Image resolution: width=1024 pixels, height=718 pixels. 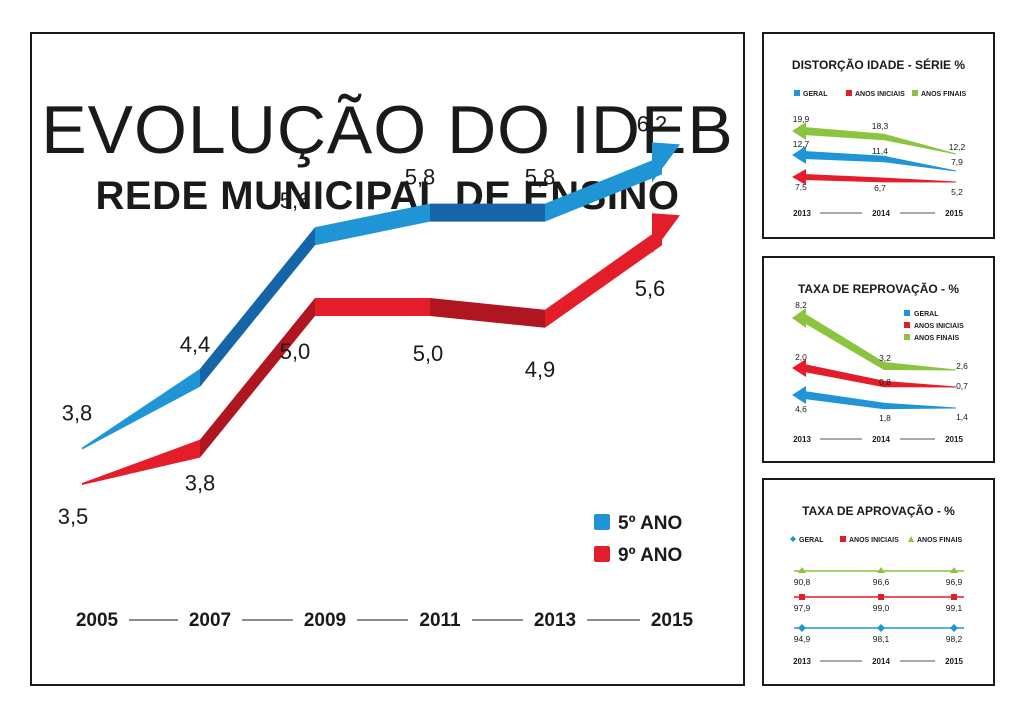 I want to click on series-anos-finais-label-2013: 8,2, so click(x=801, y=305).